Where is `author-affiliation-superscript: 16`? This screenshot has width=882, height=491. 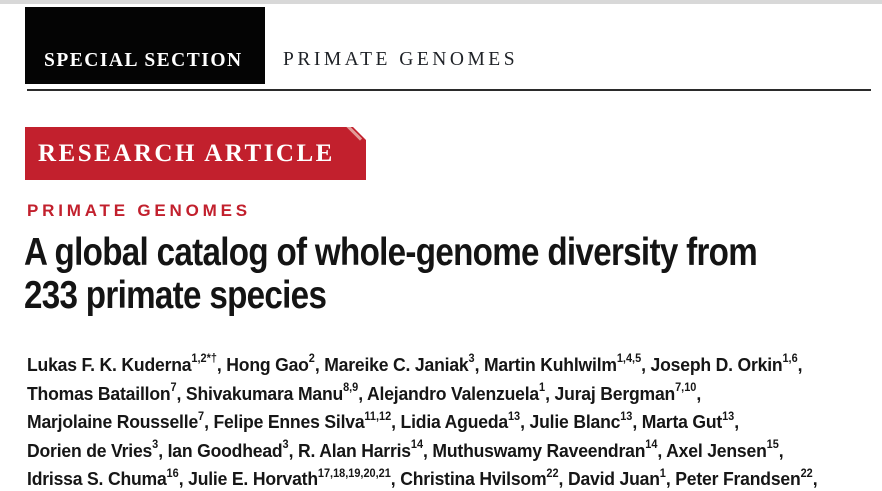 author-affiliation-superscript: 16 is located at coordinates (172, 473).